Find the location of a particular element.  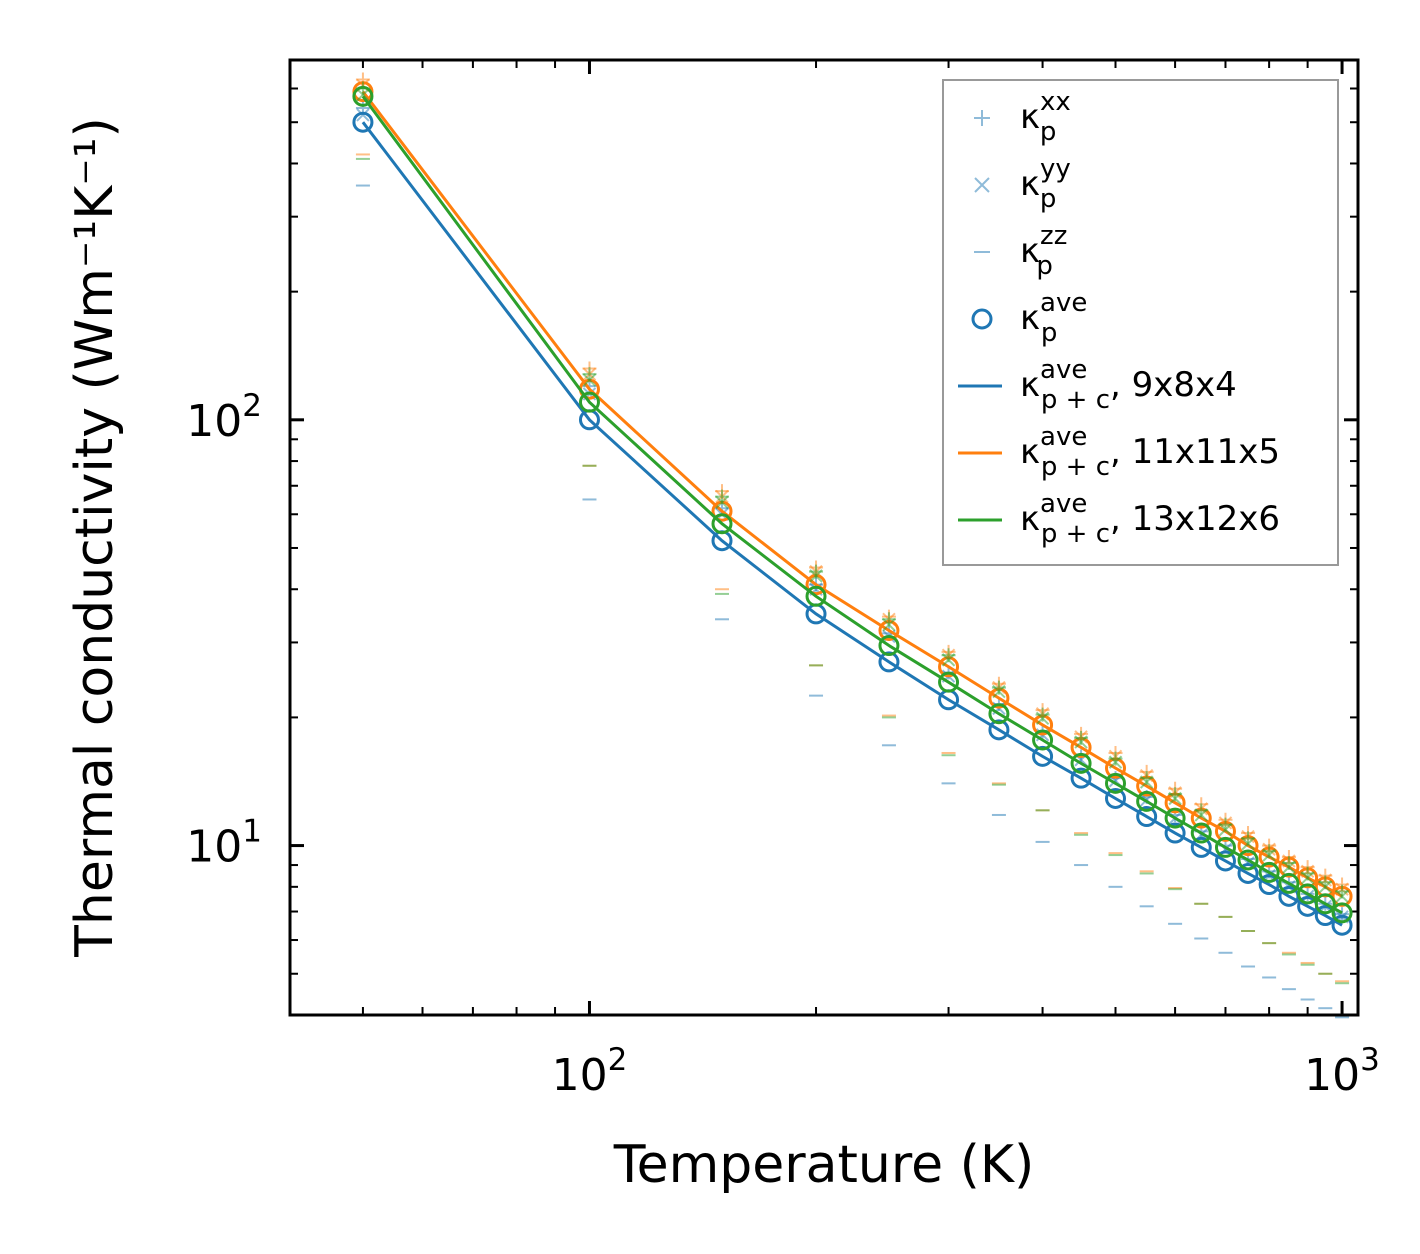

legend-label: κxx p is located at coordinates (1045, 117).